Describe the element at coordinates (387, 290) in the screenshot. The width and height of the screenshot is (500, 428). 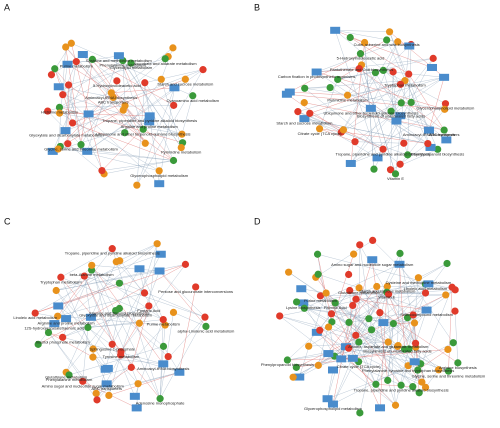
I see `node-label: Starch and sucrose metabolism` at that location.